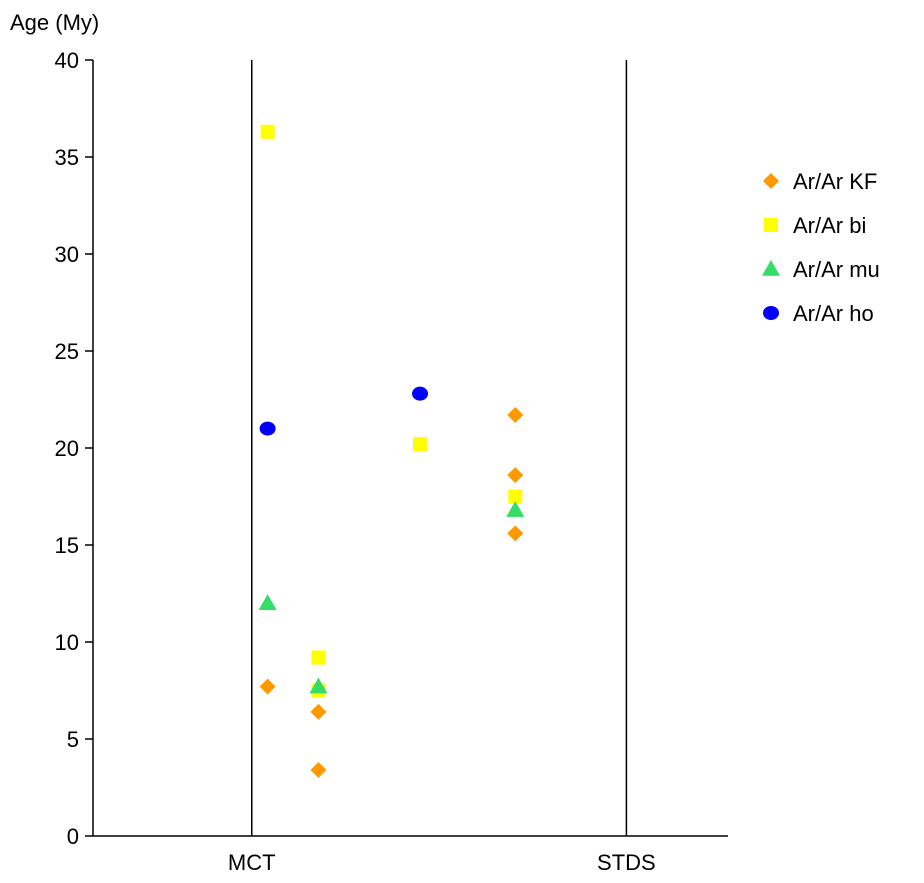 This screenshot has height=883, width=924. Describe the element at coordinates (73, 836) in the screenshot. I see `y-tick-label: 0` at that location.